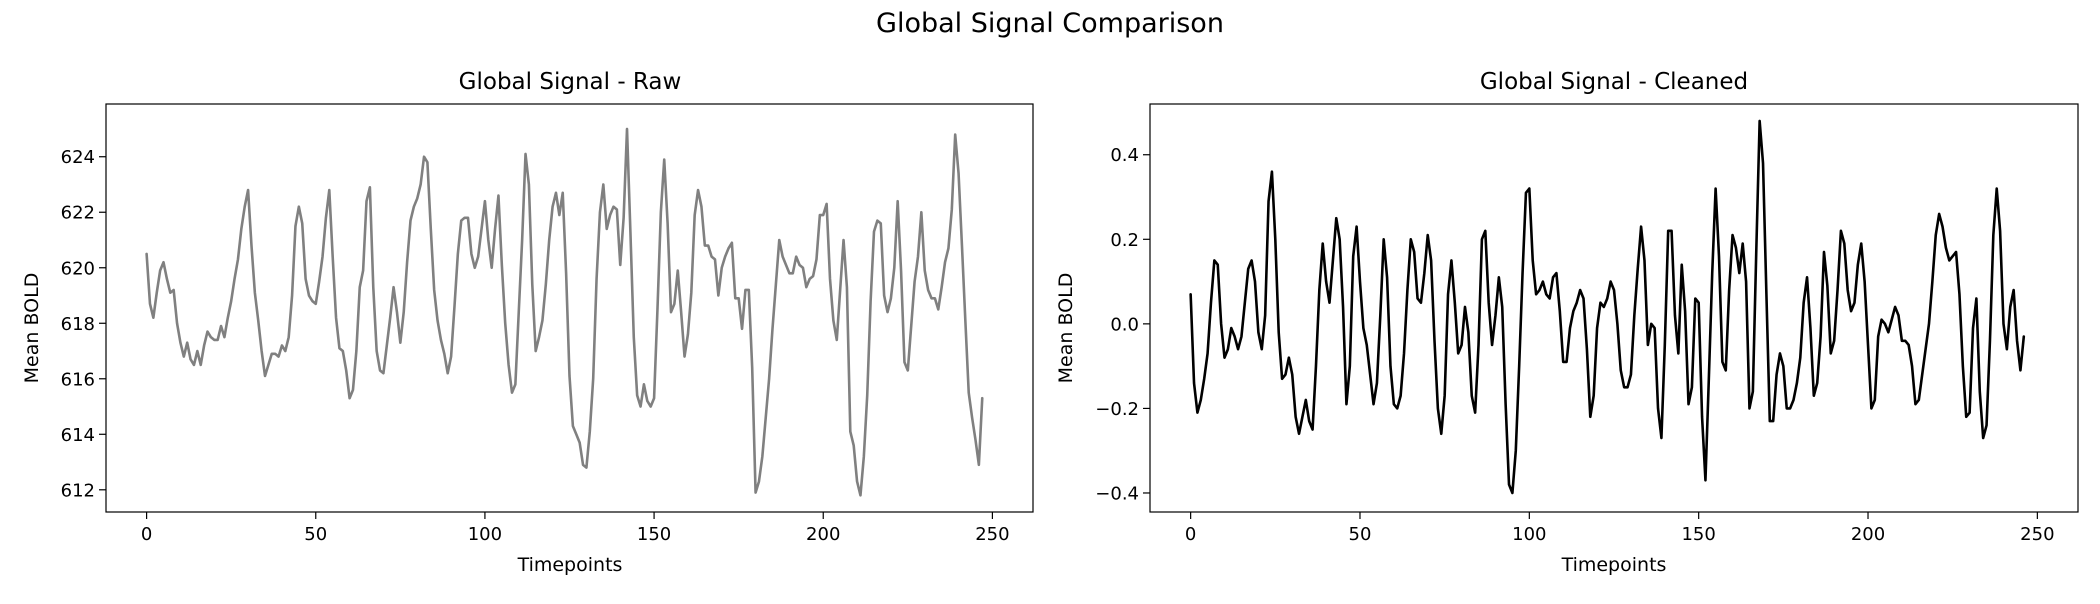  What do you see at coordinates (78, 157) in the screenshot?
I see `y-tick-label: 624` at bounding box center [78, 157].